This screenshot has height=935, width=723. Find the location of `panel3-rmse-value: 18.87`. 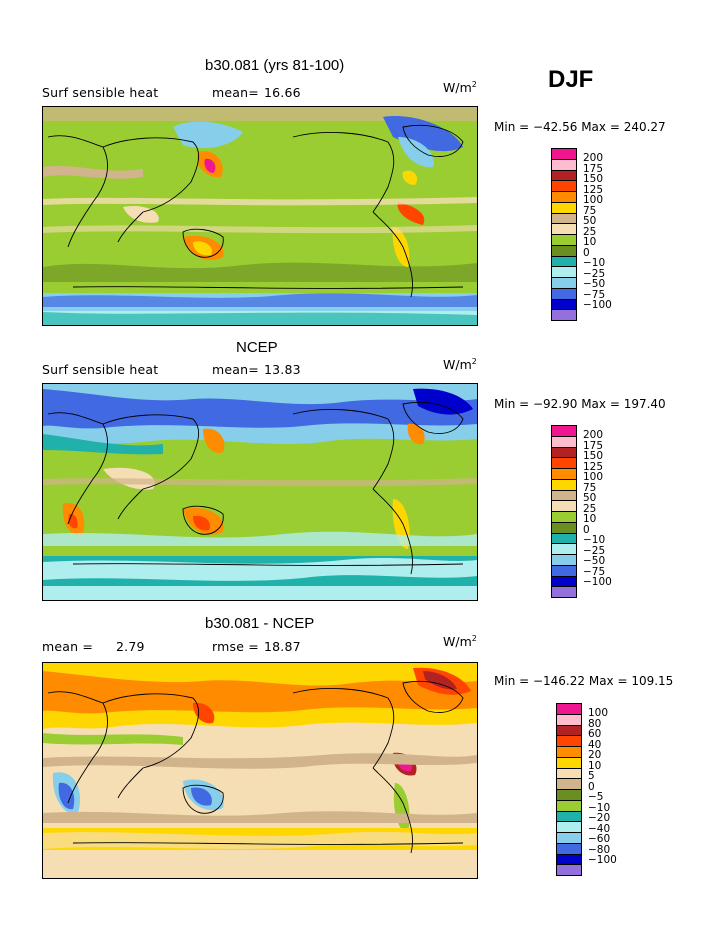

panel3-rmse-value: 18.87 is located at coordinates (282, 646).